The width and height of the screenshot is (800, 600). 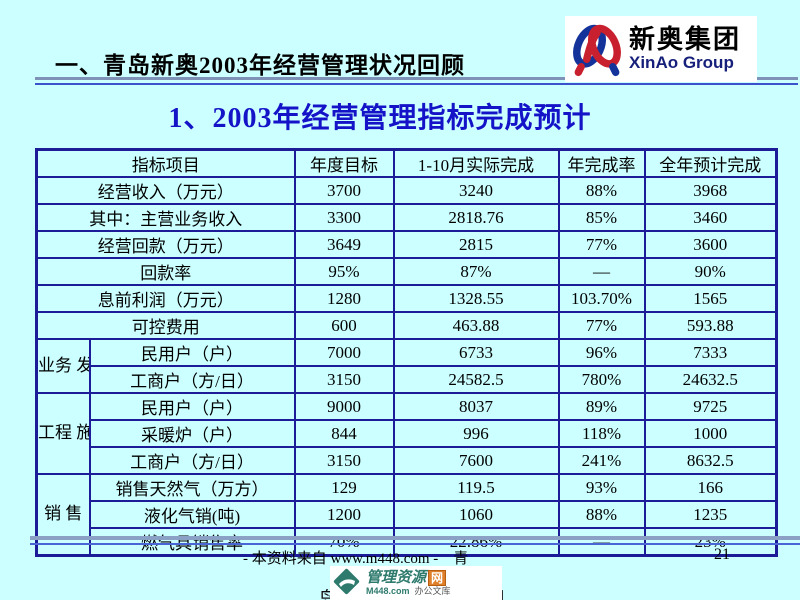 I want to click on row-label: 液化气销(吨), so click(x=192, y=514).